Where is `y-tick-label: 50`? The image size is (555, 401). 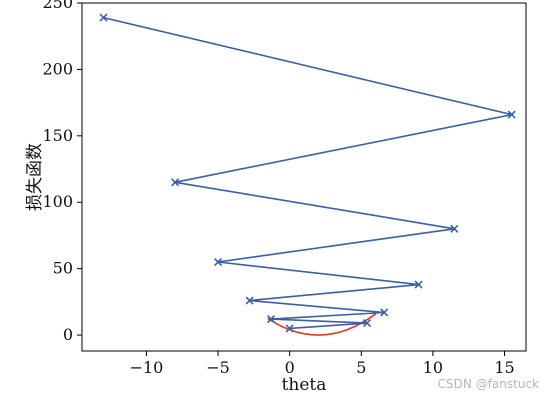
y-tick-label: 50 is located at coordinates (63, 268).